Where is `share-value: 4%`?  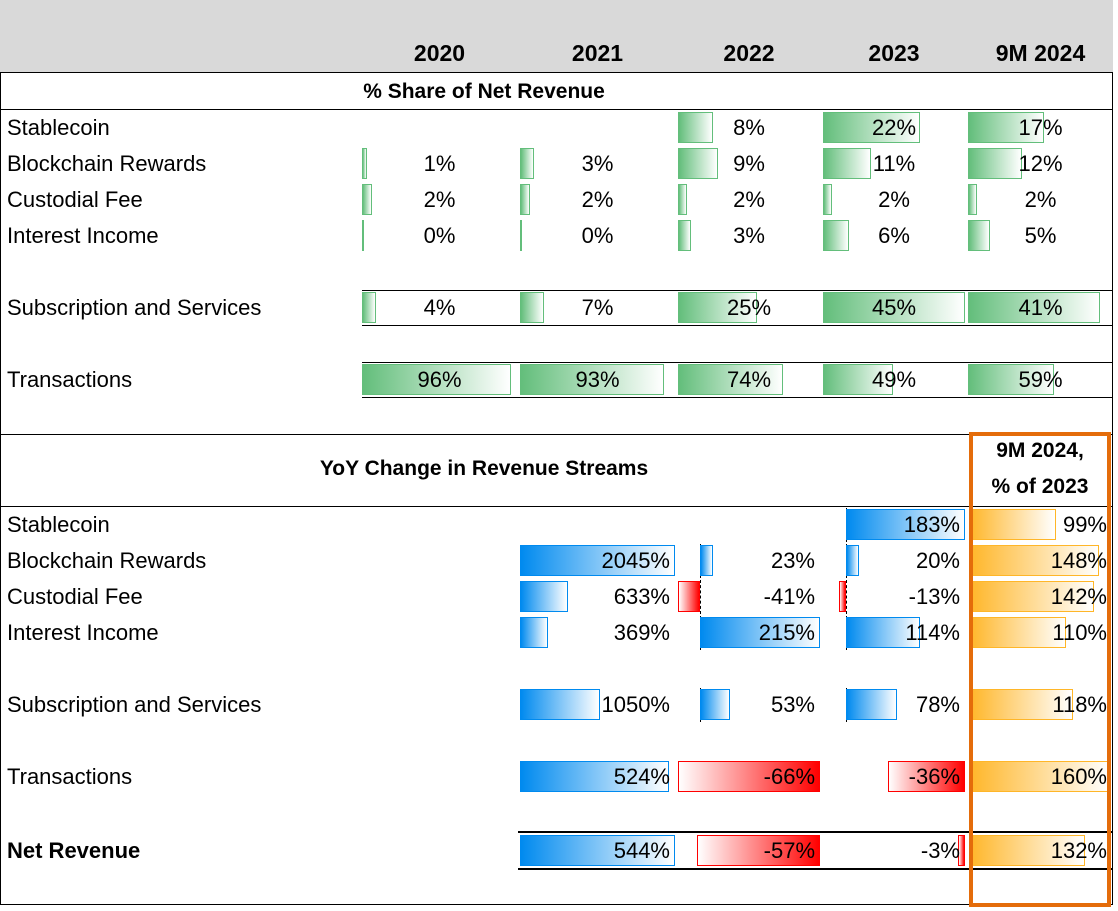
share-value: 4% is located at coordinates (439, 307).